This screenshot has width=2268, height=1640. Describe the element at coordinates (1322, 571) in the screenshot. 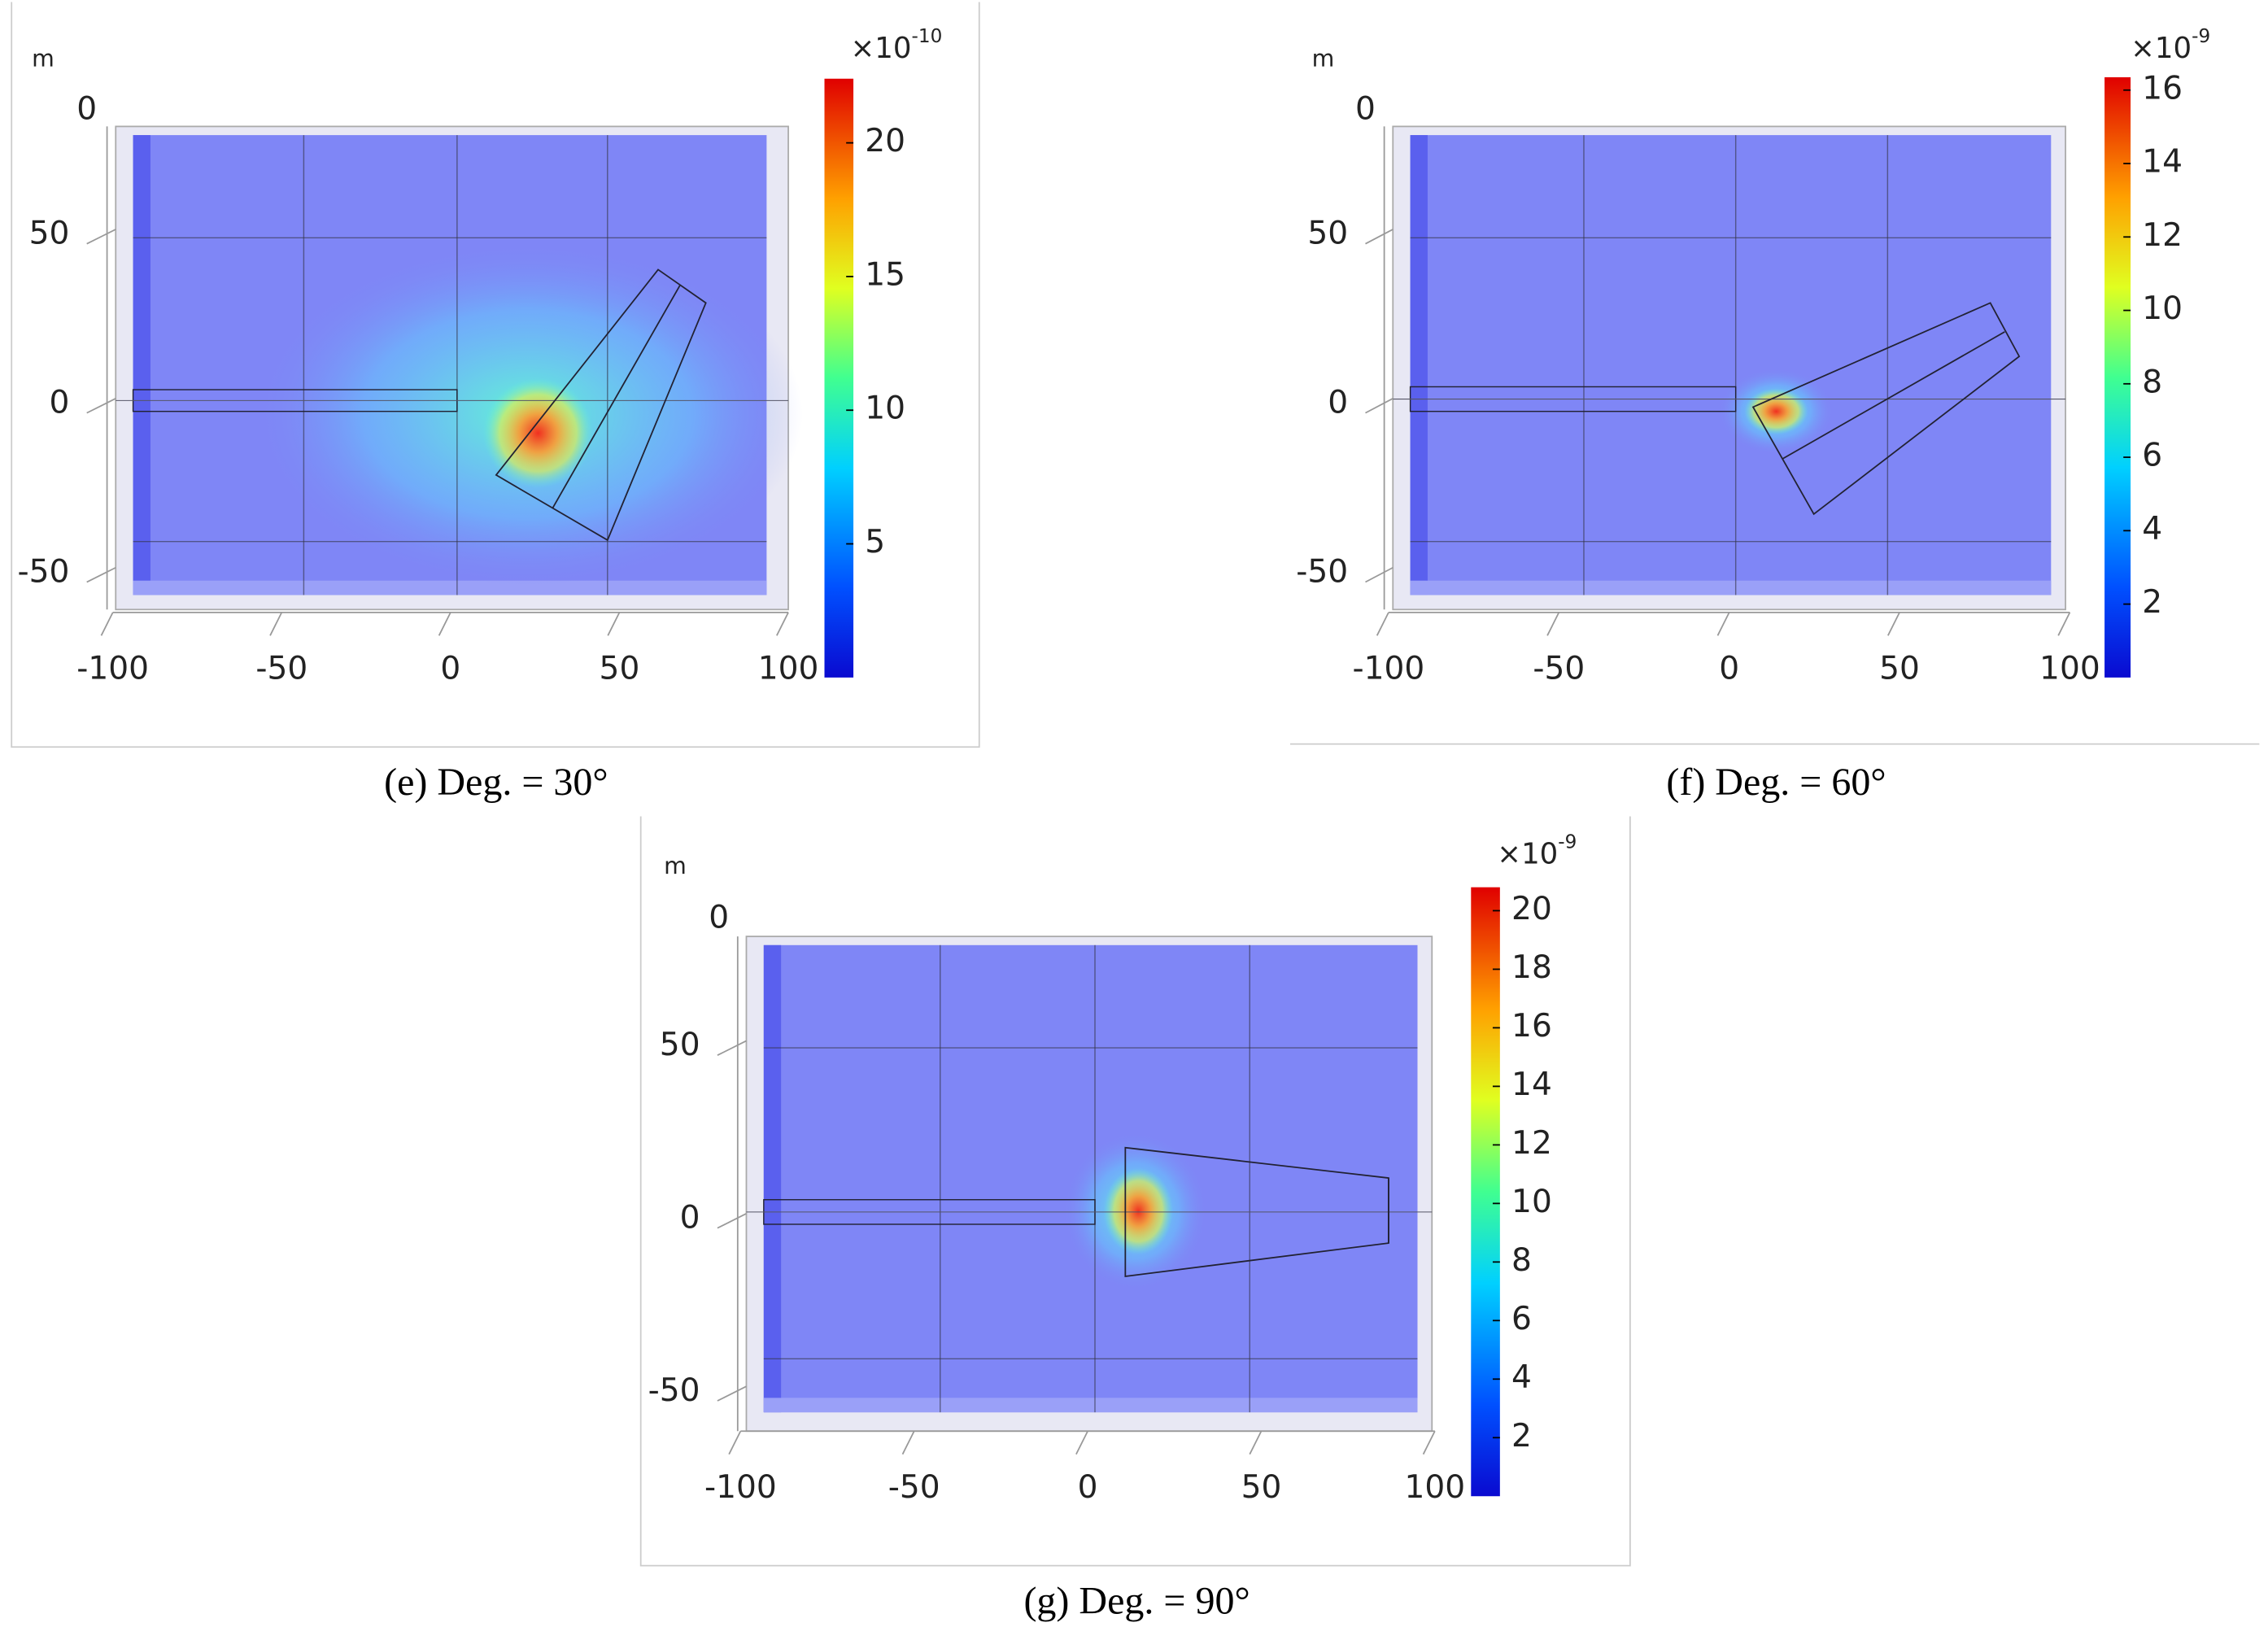

I see `y-tick-label: -50` at that location.